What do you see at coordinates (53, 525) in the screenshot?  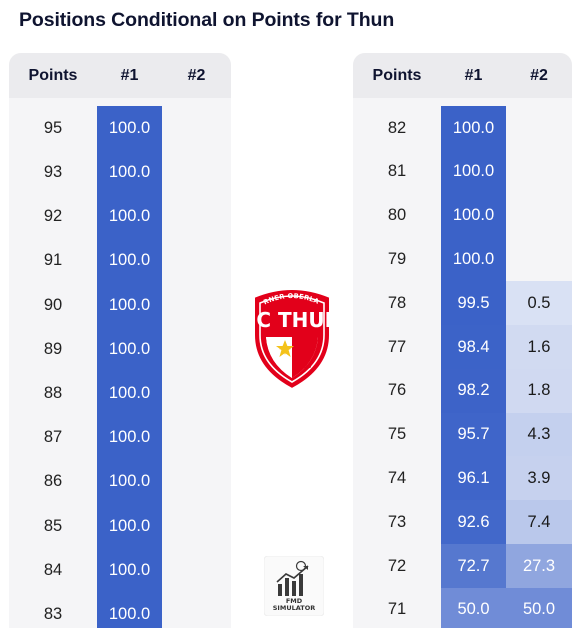 I see `points-cell: 85` at bounding box center [53, 525].